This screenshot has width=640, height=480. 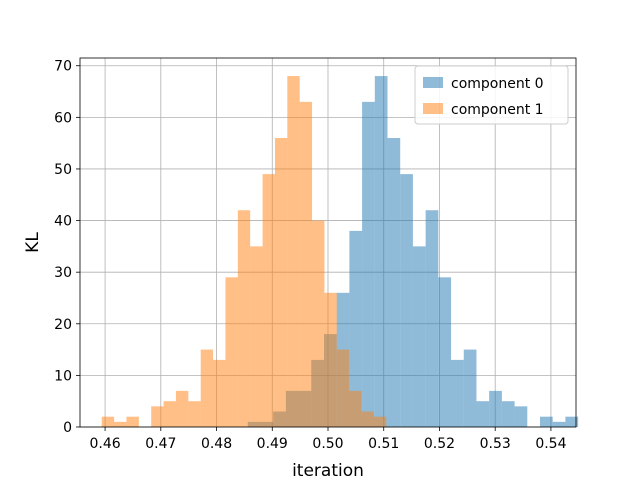 I want to click on y-axis-ticks: 0 10 20 30 40 50 60 70, so click(x=67, y=247).